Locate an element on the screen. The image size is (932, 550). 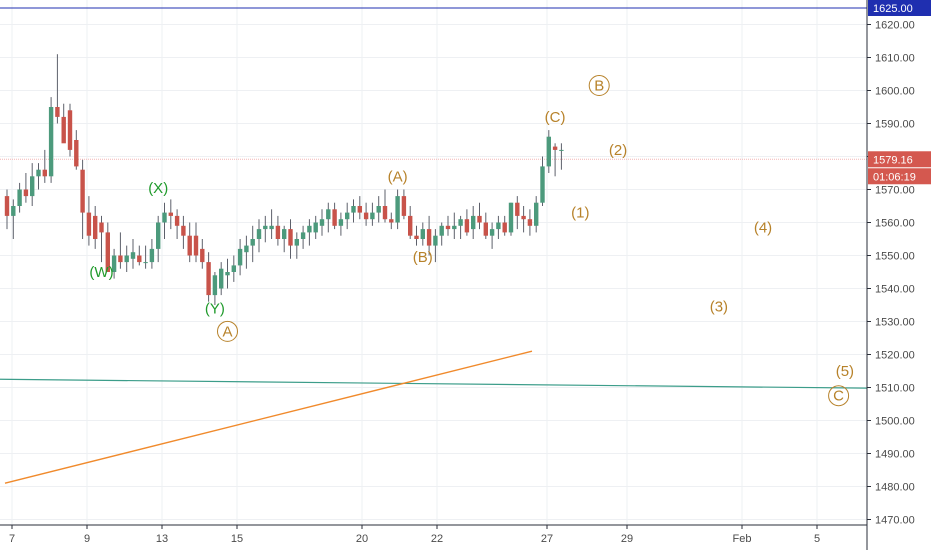
x-tick-label: 27 is located at coordinates (547, 539).